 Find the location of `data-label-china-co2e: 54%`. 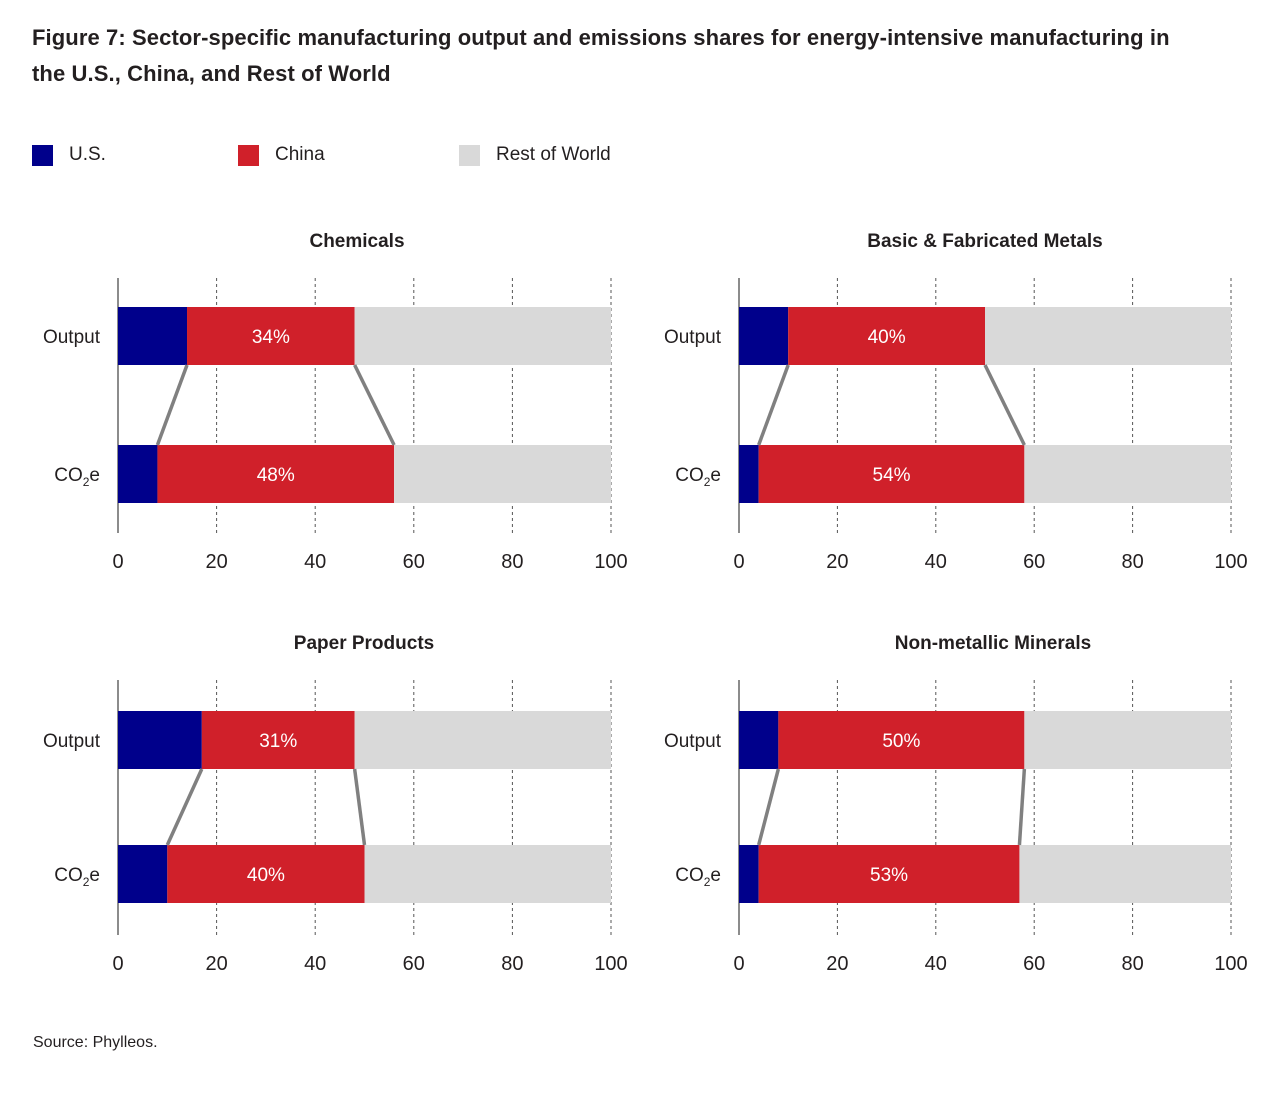

data-label-china-co2e: 54% is located at coordinates (892, 475).